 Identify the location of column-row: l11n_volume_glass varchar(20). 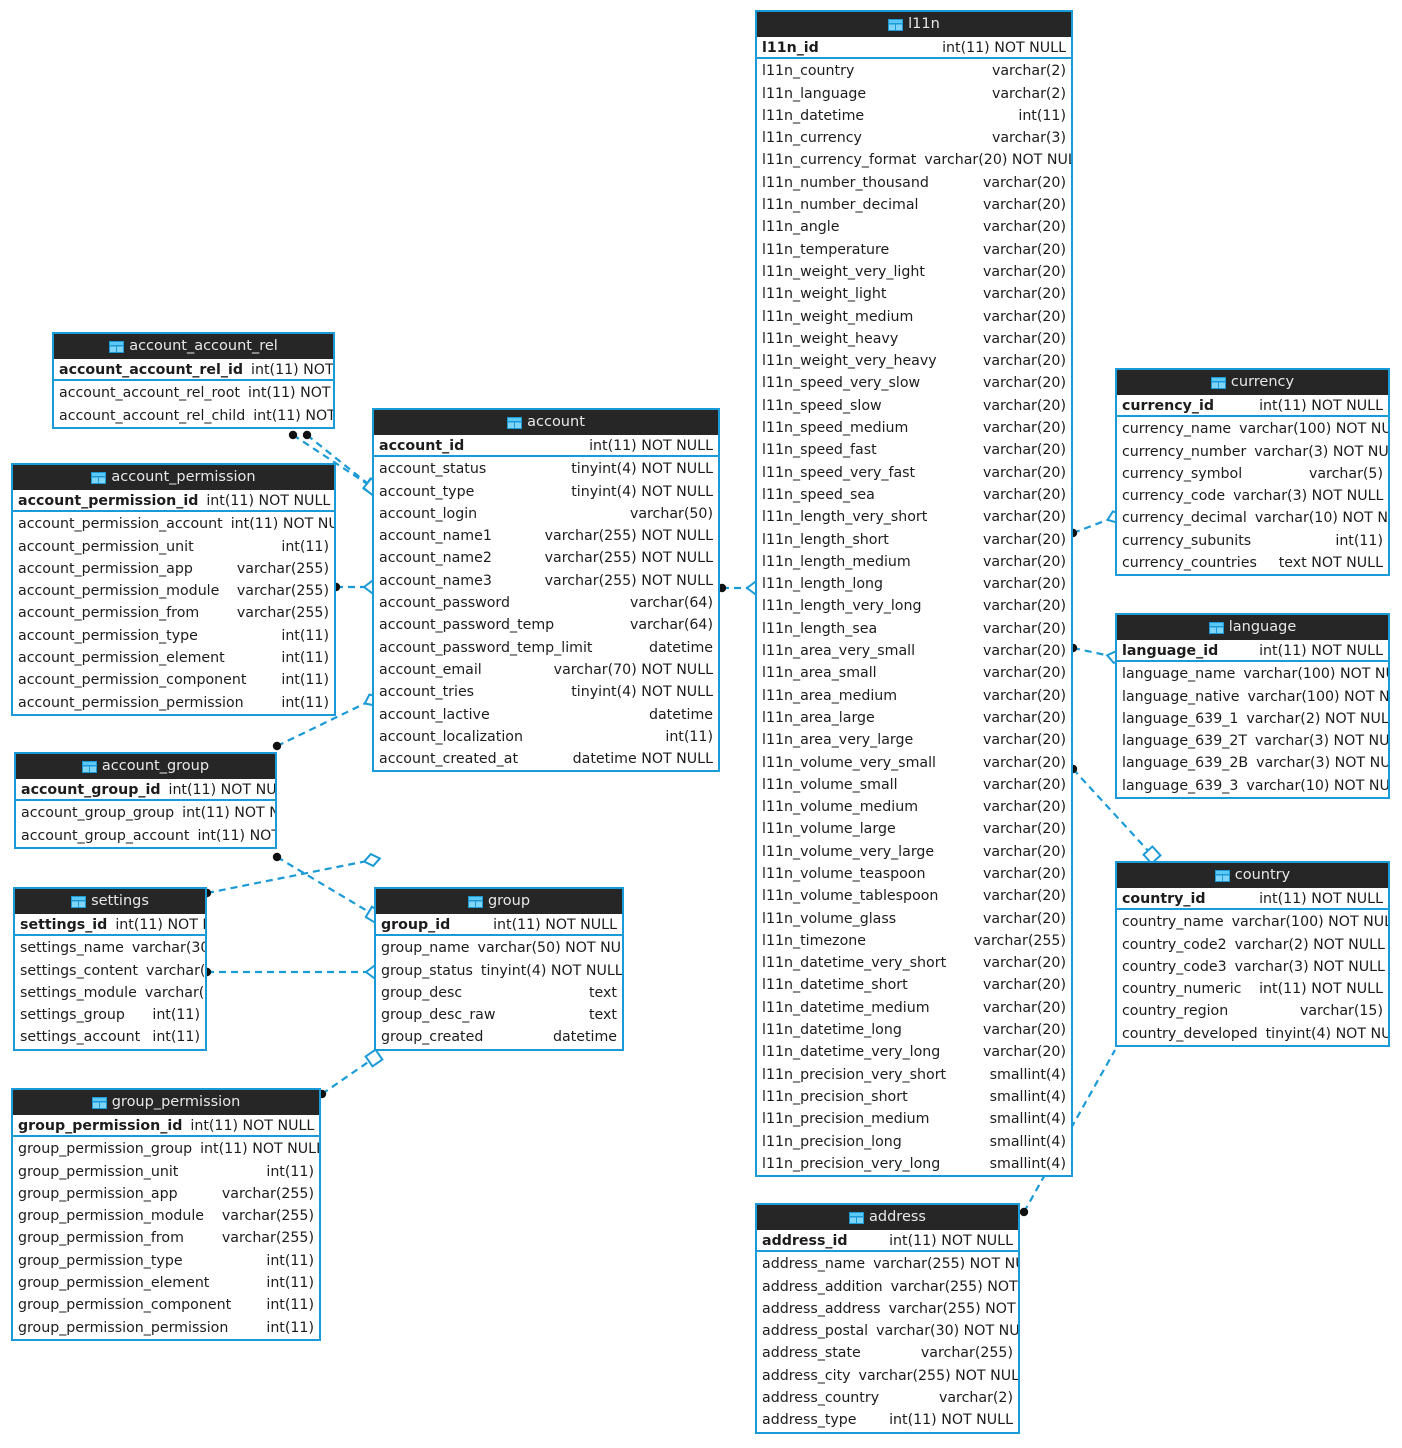
(914, 919).